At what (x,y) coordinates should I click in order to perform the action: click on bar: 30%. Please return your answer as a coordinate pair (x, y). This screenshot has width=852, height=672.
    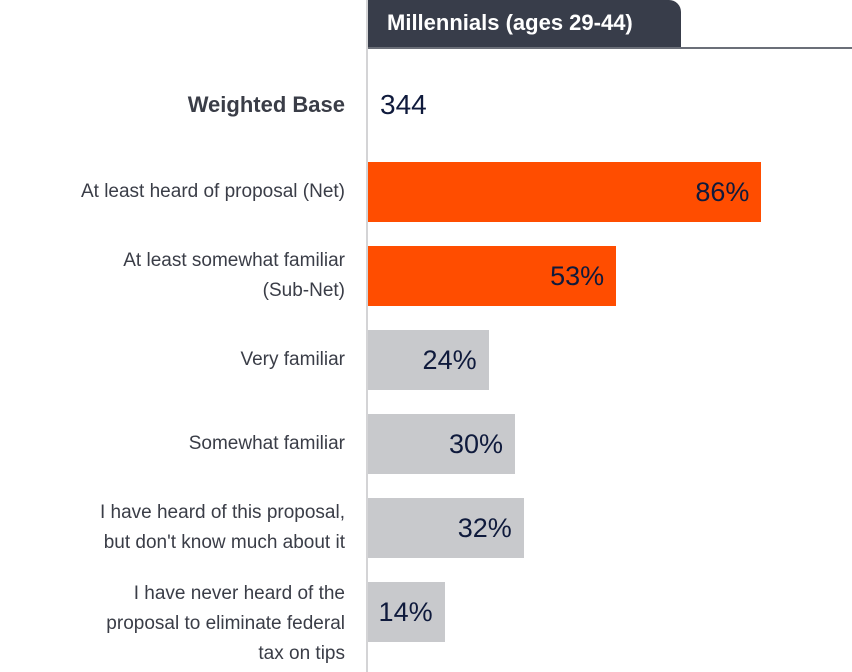
    Looking at the image, I should click on (441, 444).